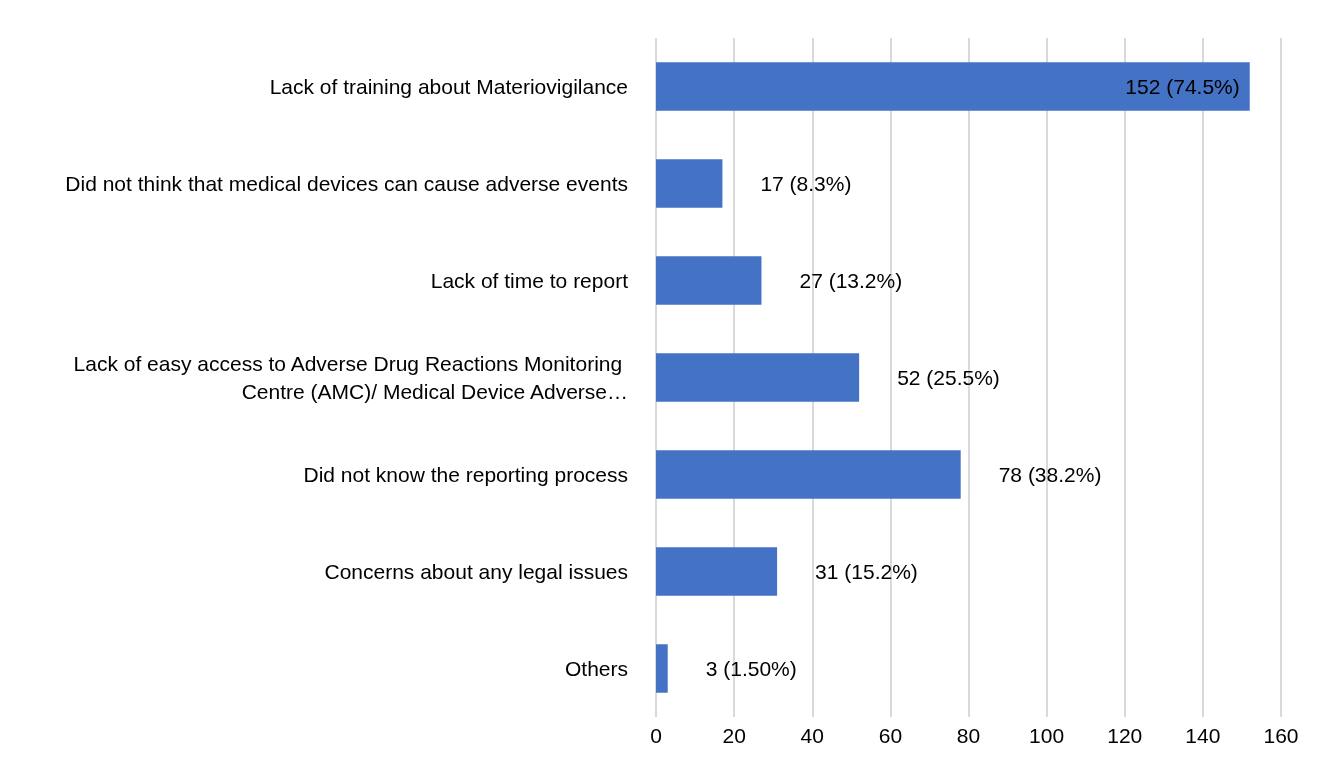 This screenshot has width=1319, height=767. Describe the element at coordinates (1047, 735) in the screenshot. I see `x-tick-label: 100` at that location.